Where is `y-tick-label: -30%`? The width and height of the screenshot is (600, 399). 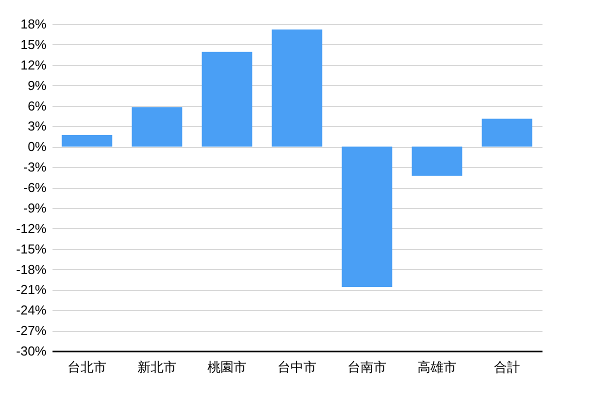 y-tick-label: -30% is located at coordinates (31, 351).